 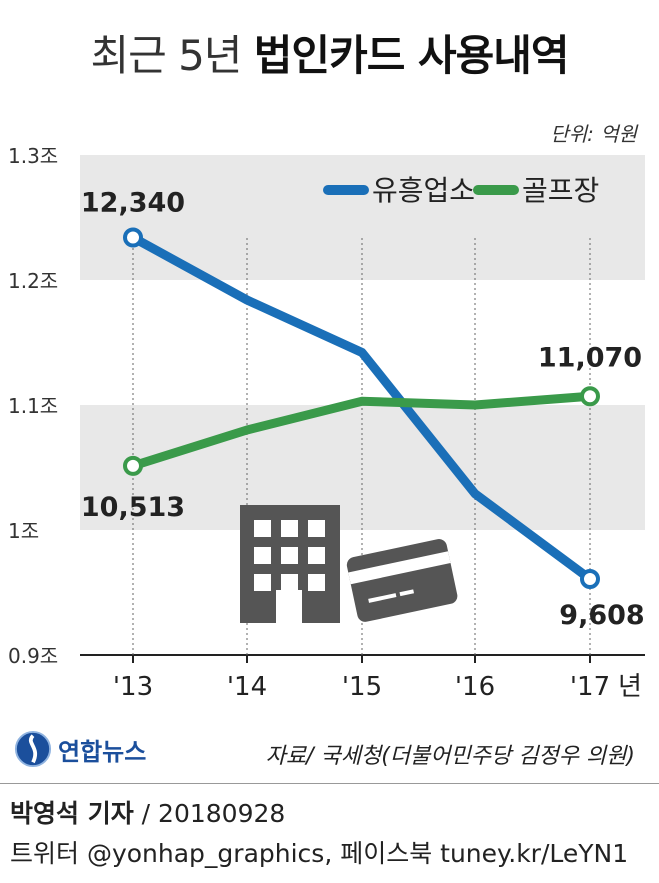 I want to click on credit-line-1: 박영석 기자 / 20180928, so click(x=147, y=812).